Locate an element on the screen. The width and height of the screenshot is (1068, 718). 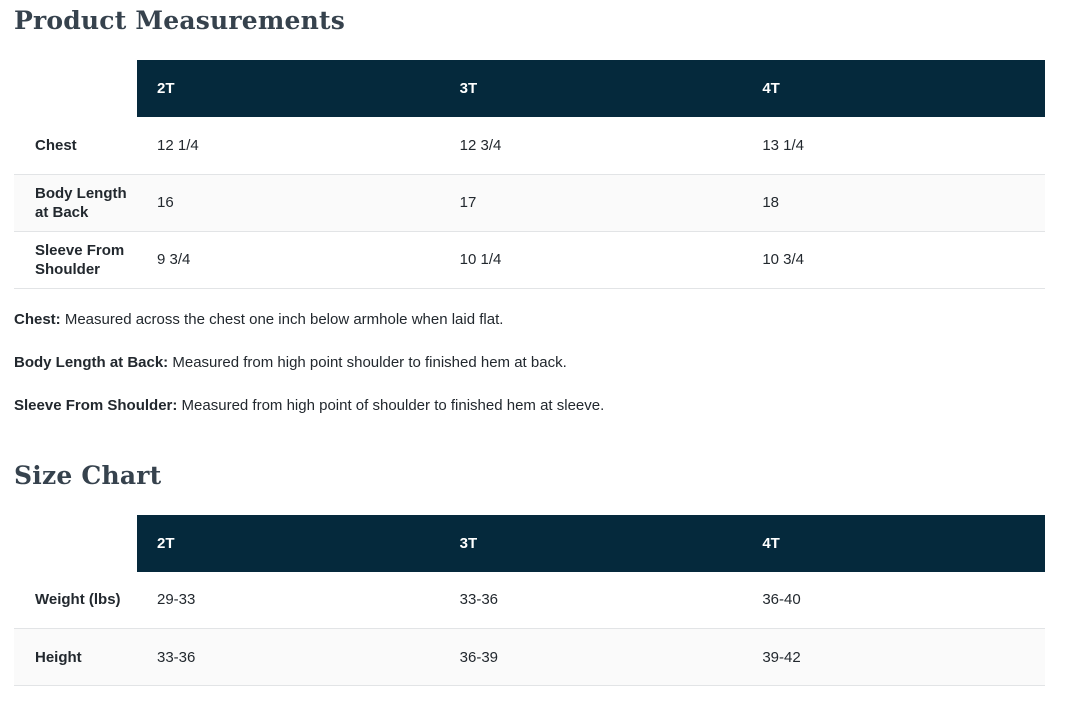
sleeve-4t-value: 10 3/4 is located at coordinates (893, 260).